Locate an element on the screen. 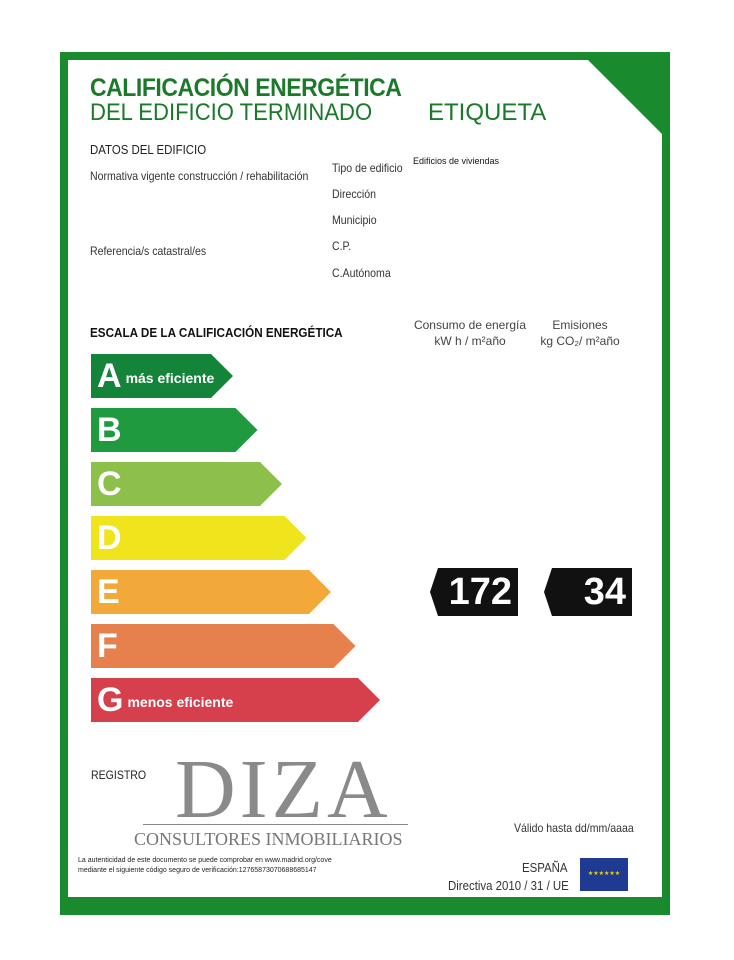 This screenshot has height=960, width=734. eu-flag-icon: ★★★★★★ is located at coordinates (604, 874).